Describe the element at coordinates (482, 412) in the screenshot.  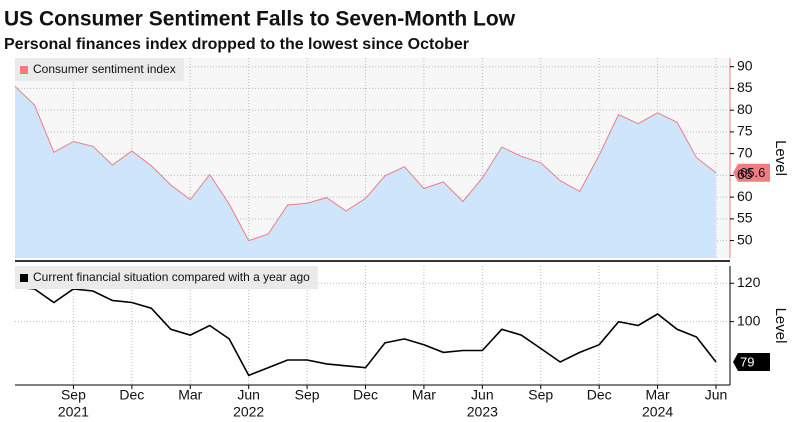
I see `x-year-label: 2023` at that location.